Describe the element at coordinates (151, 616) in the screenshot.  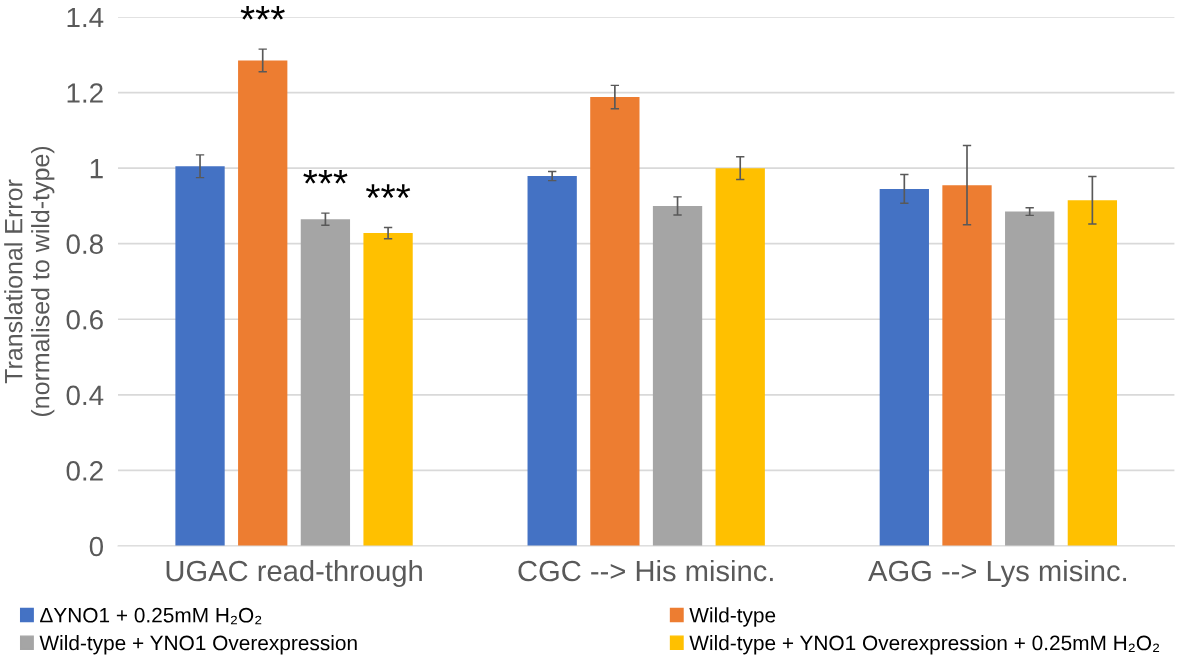
I see `legend-label: ΔYNO1 + 0.25mM H₂O₂` at that location.